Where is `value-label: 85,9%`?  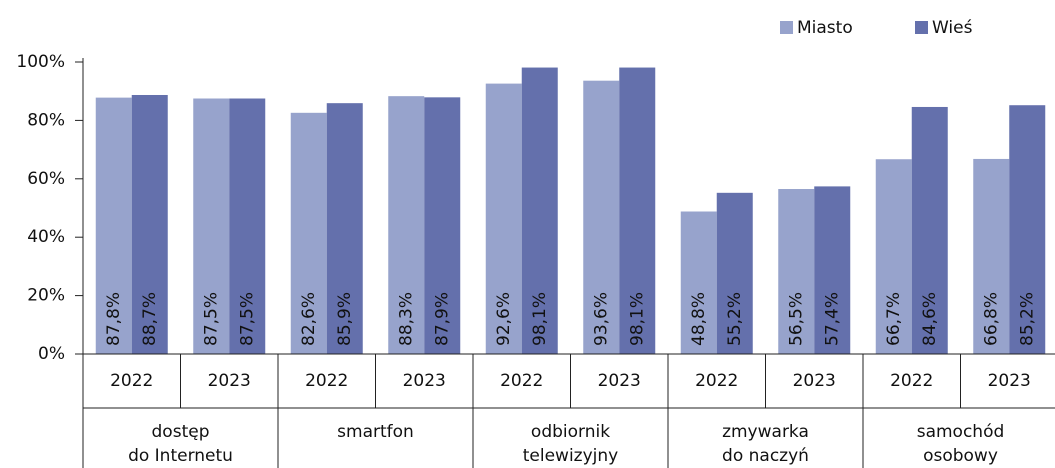 value-label: 85,9% is located at coordinates (345, 319).